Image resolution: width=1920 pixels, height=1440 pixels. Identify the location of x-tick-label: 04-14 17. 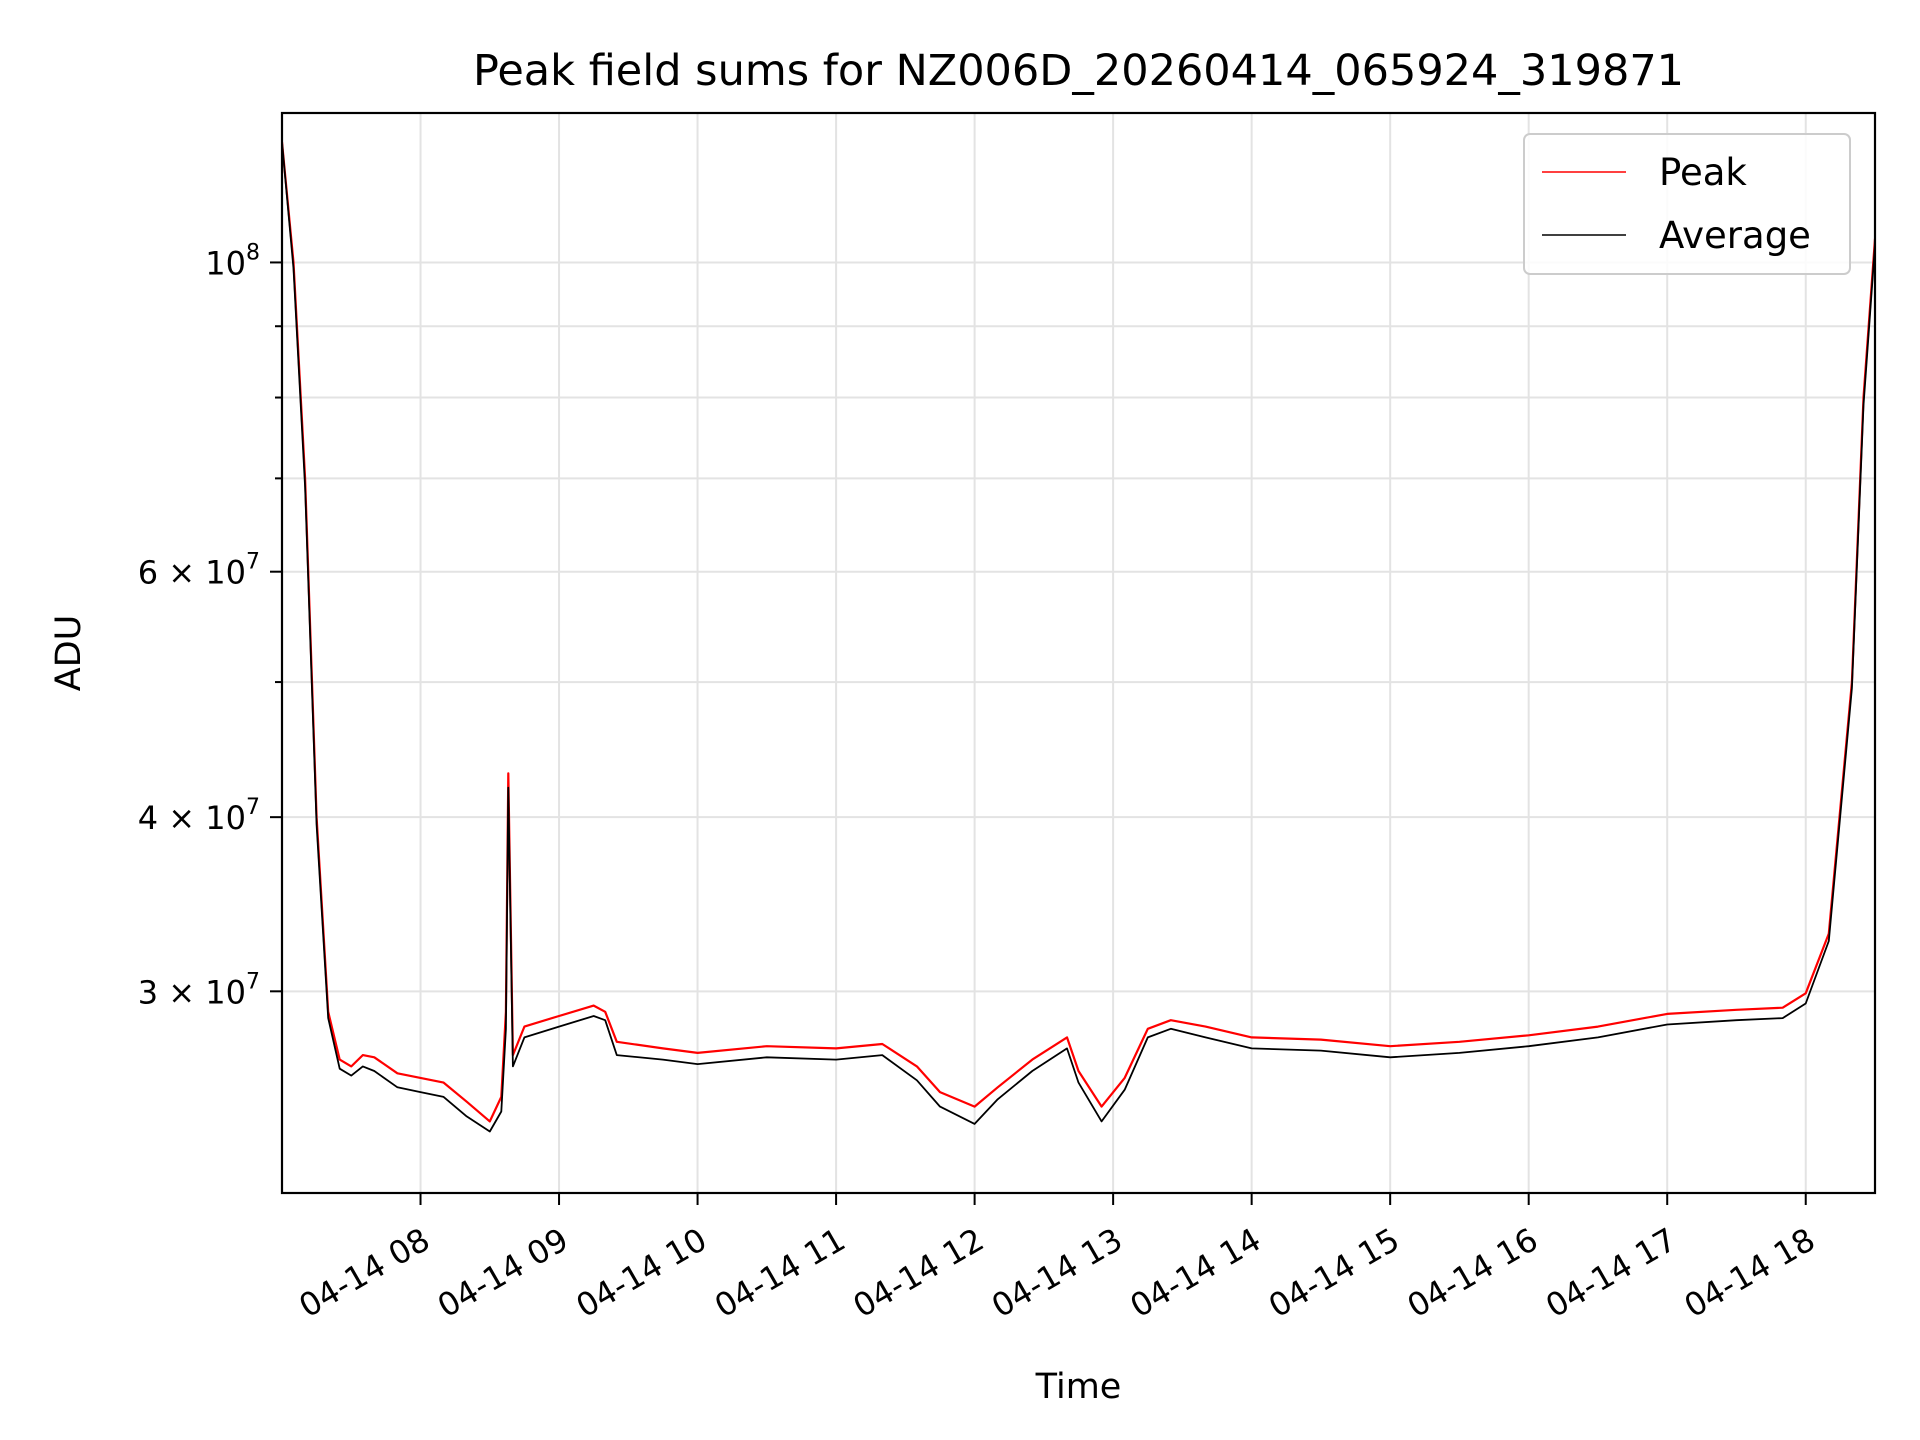
(1611, 1272).